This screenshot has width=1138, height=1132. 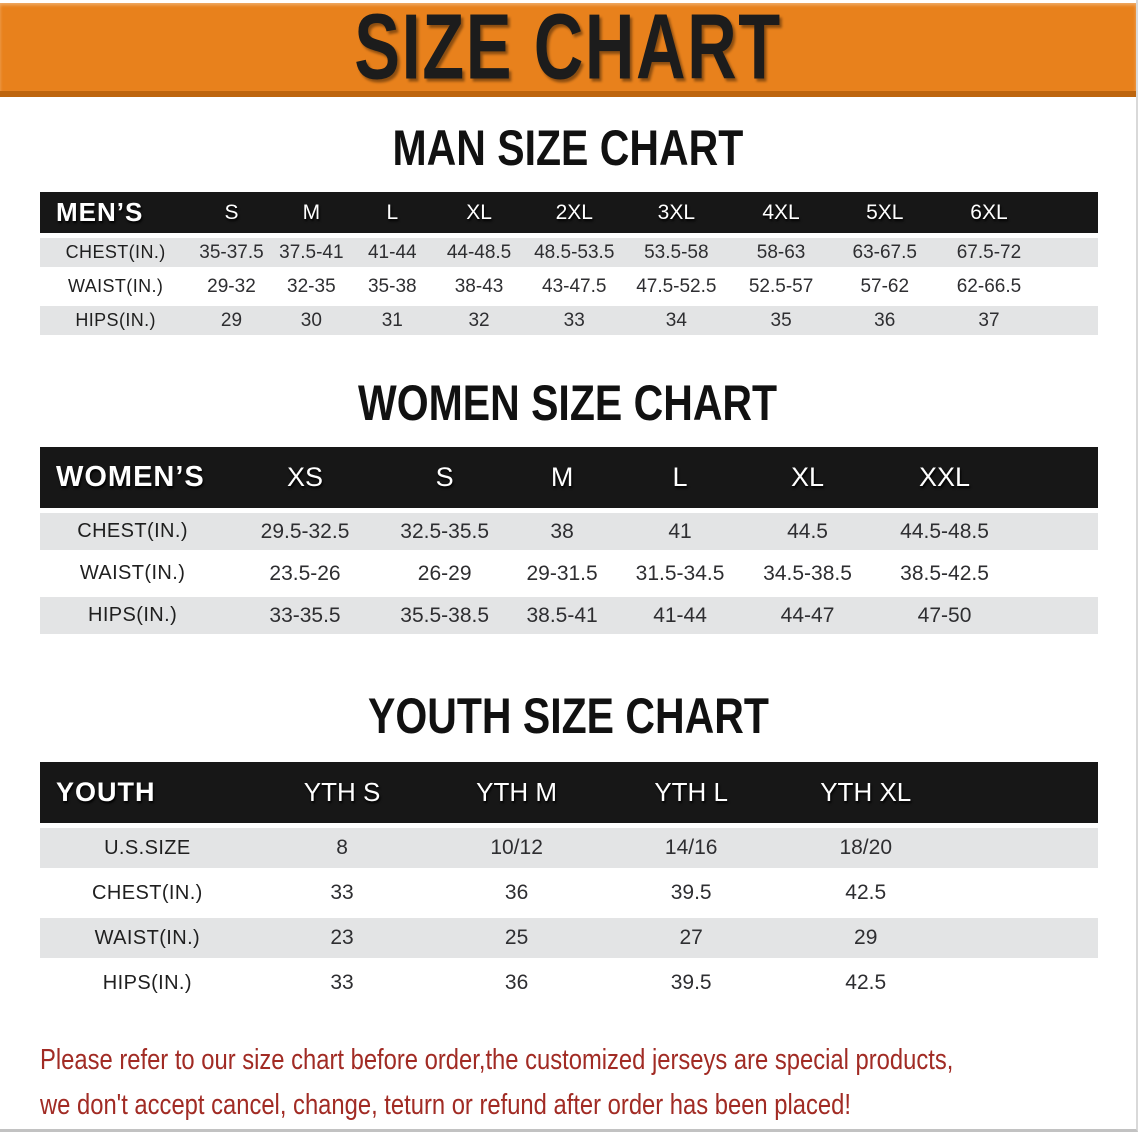 What do you see at coordinates (866, 848) in the screenshot?
I see `size-value-cell: 18/20` at bounding box center [866, 848].